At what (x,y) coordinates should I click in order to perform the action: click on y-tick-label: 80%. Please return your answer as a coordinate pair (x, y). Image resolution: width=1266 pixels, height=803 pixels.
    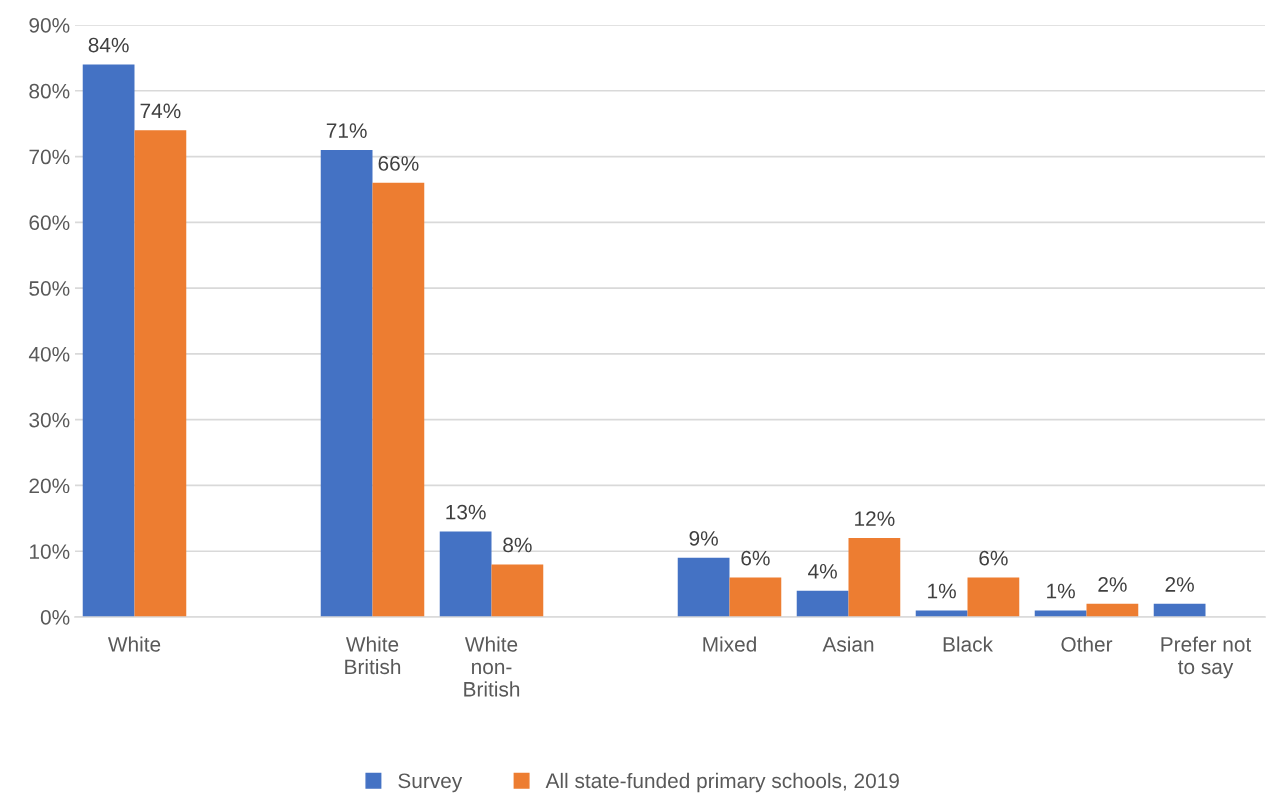
    Looking at the image, I should click on (49, 91).